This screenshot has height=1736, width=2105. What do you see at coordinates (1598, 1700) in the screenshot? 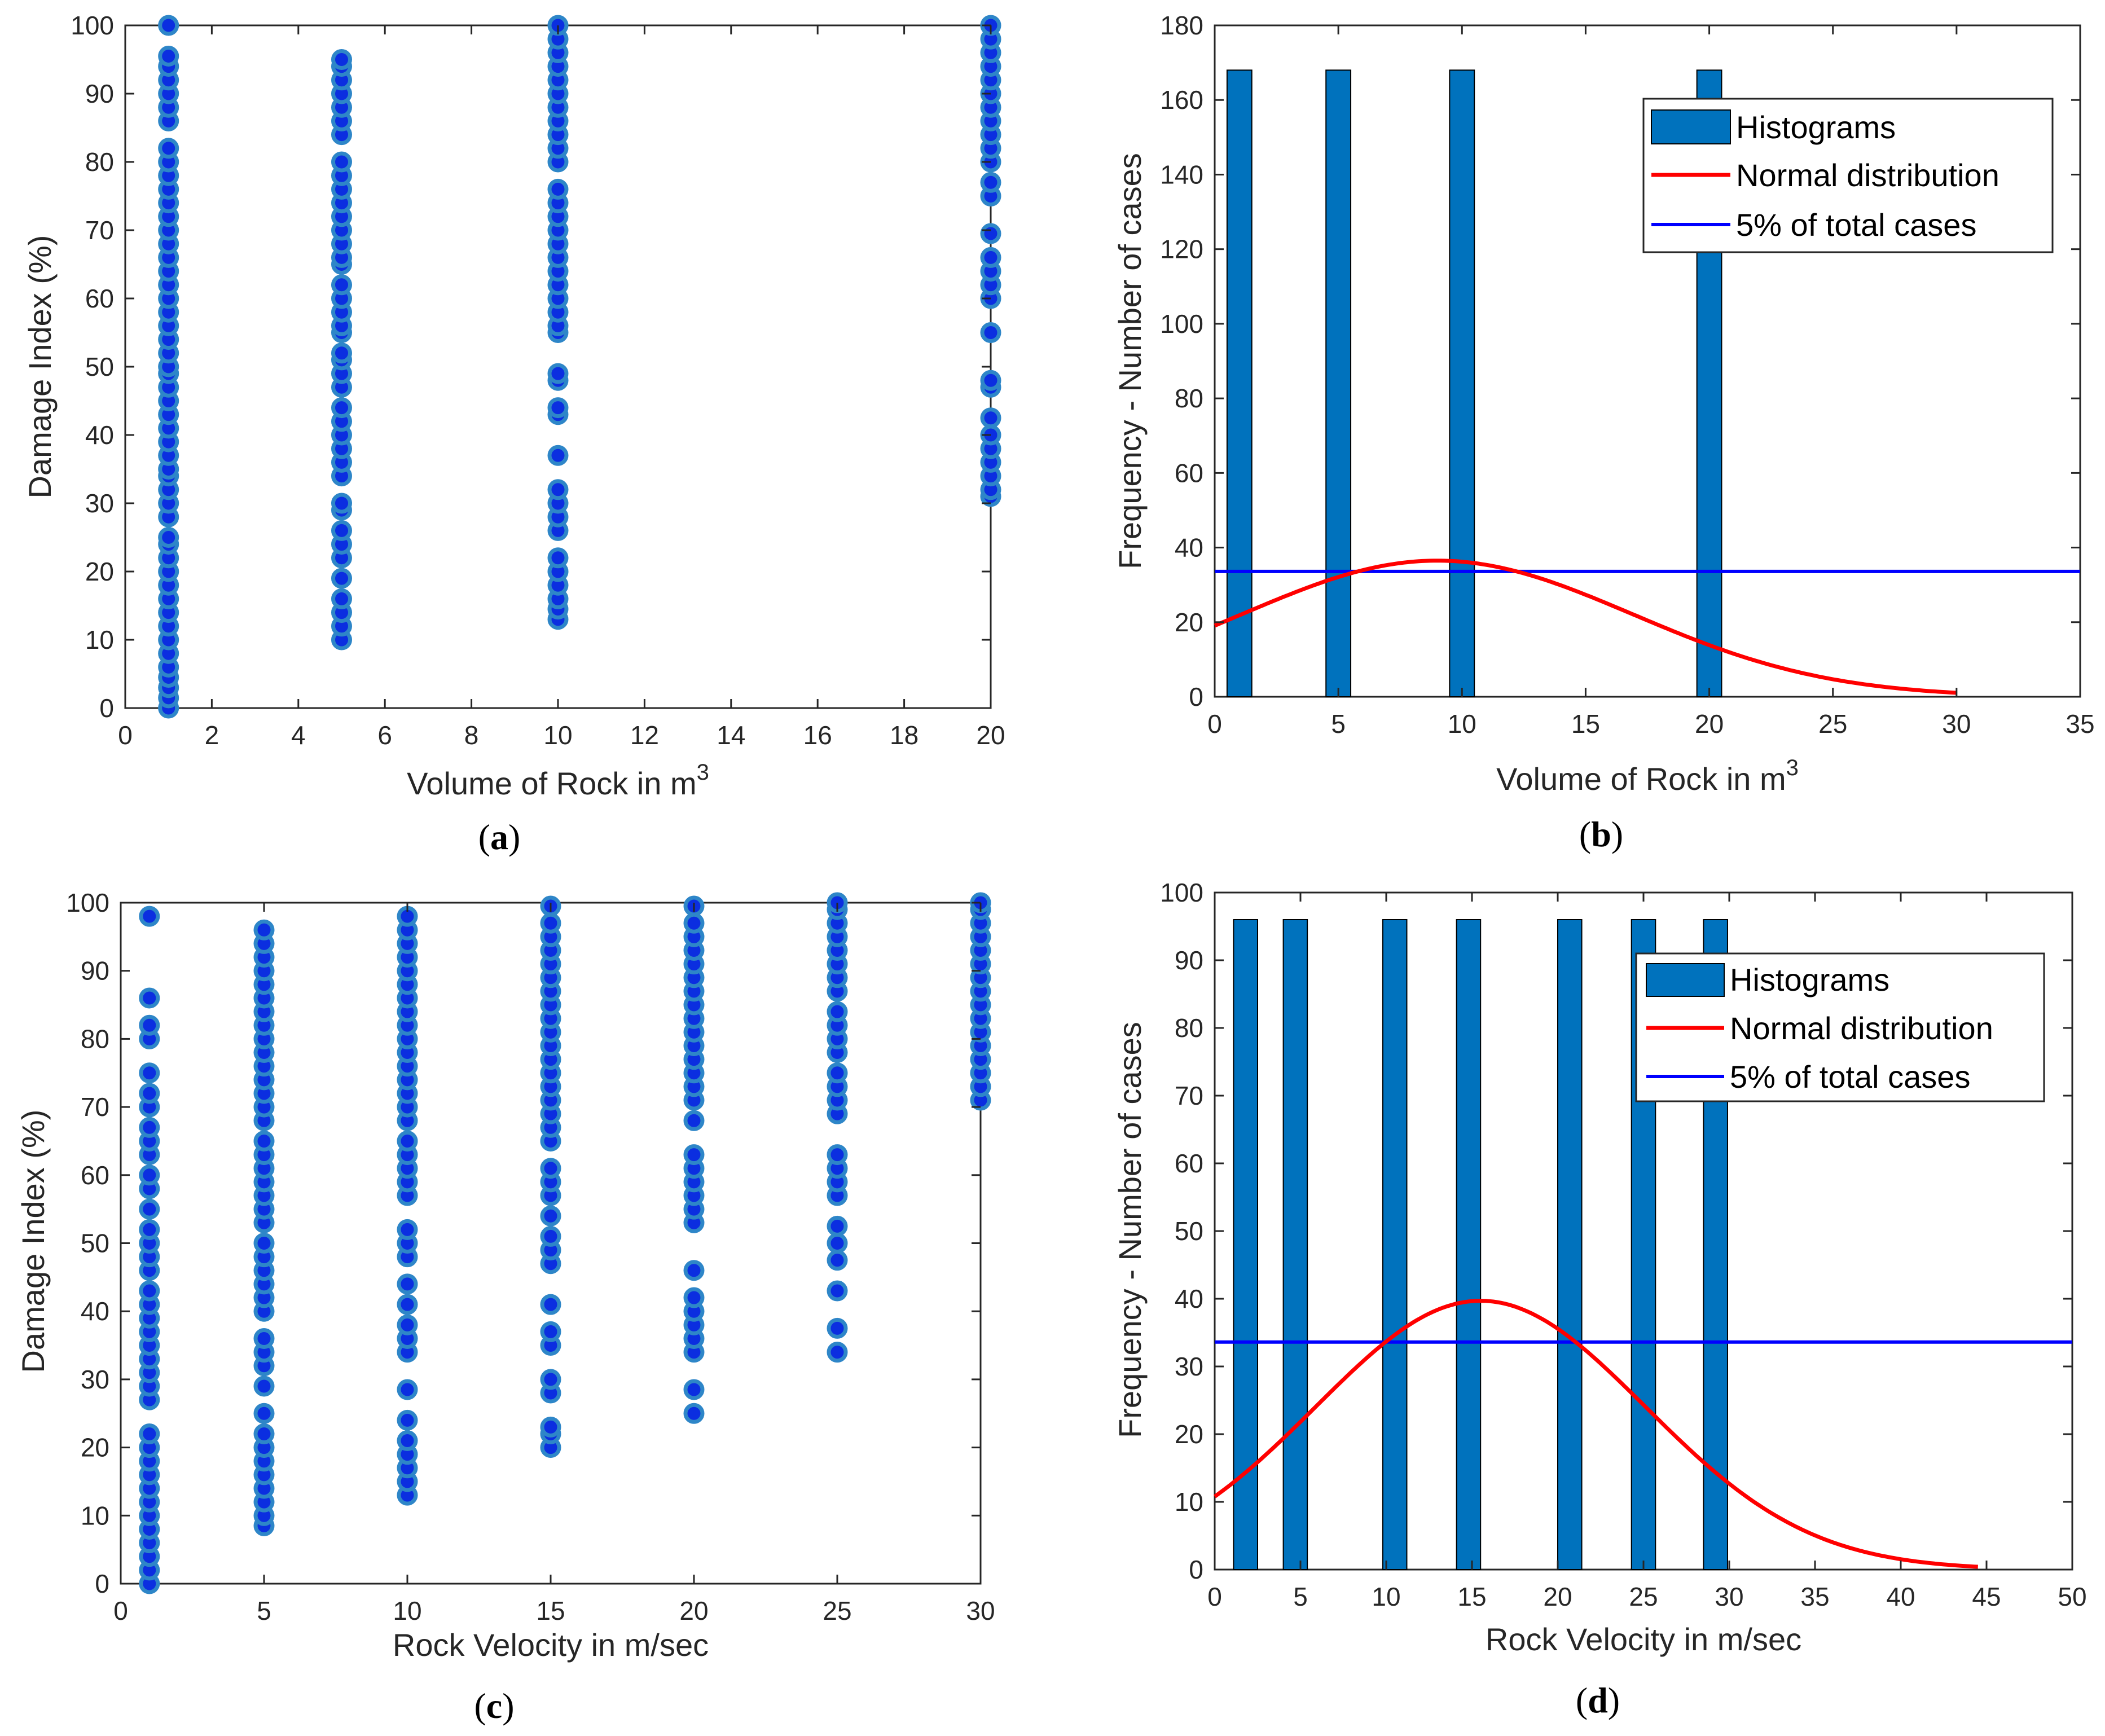
I see `panel-label-d: (d)` at bounding box center [1598, 1700].